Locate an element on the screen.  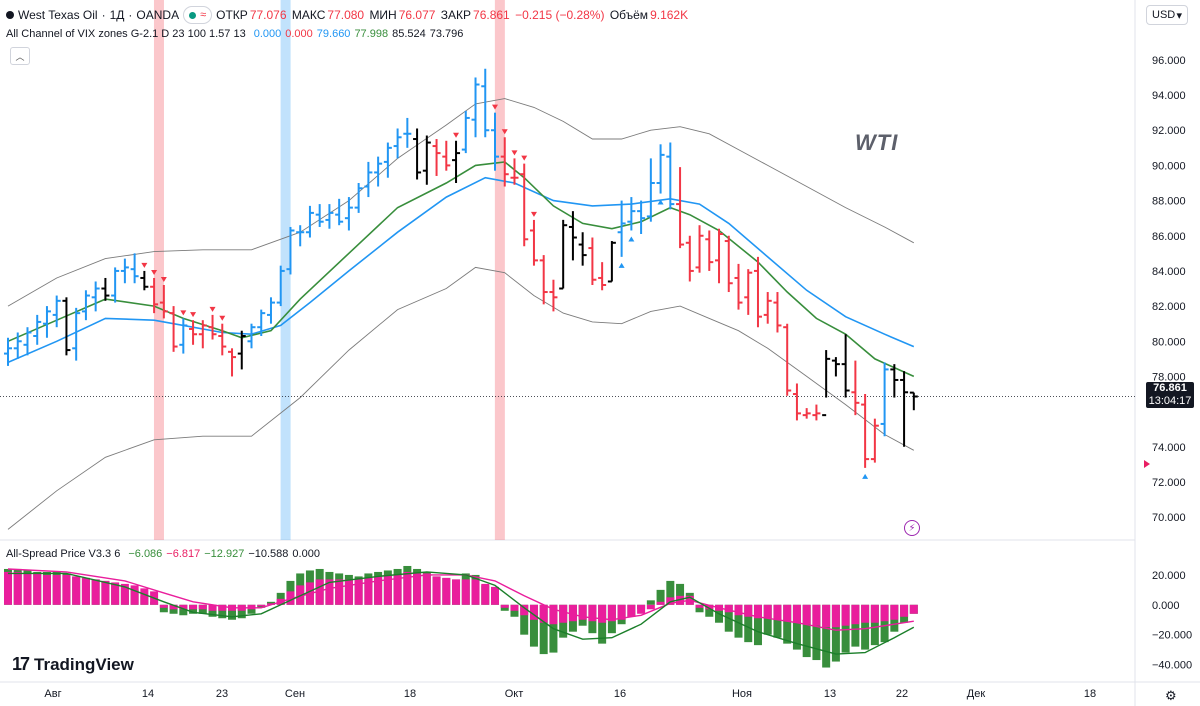
open-value: 77.076 is located at coordinates (268, 15).